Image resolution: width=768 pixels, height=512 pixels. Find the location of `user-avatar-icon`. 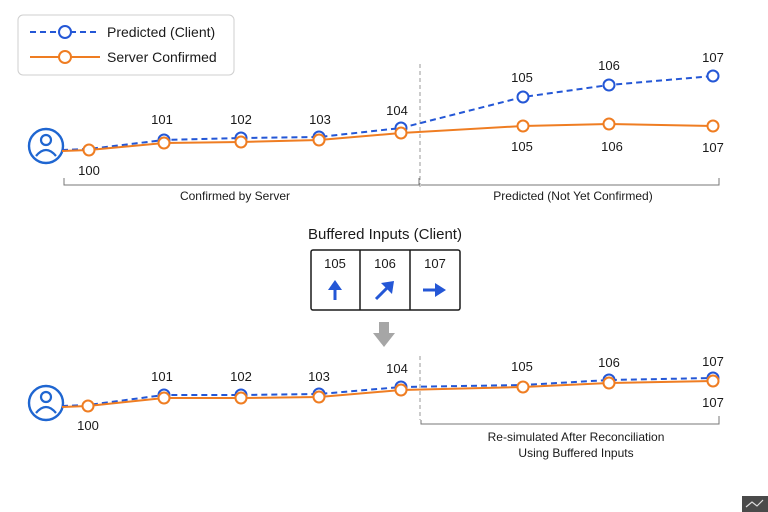

user-avatar-icon is located at coordinates (46, 146).